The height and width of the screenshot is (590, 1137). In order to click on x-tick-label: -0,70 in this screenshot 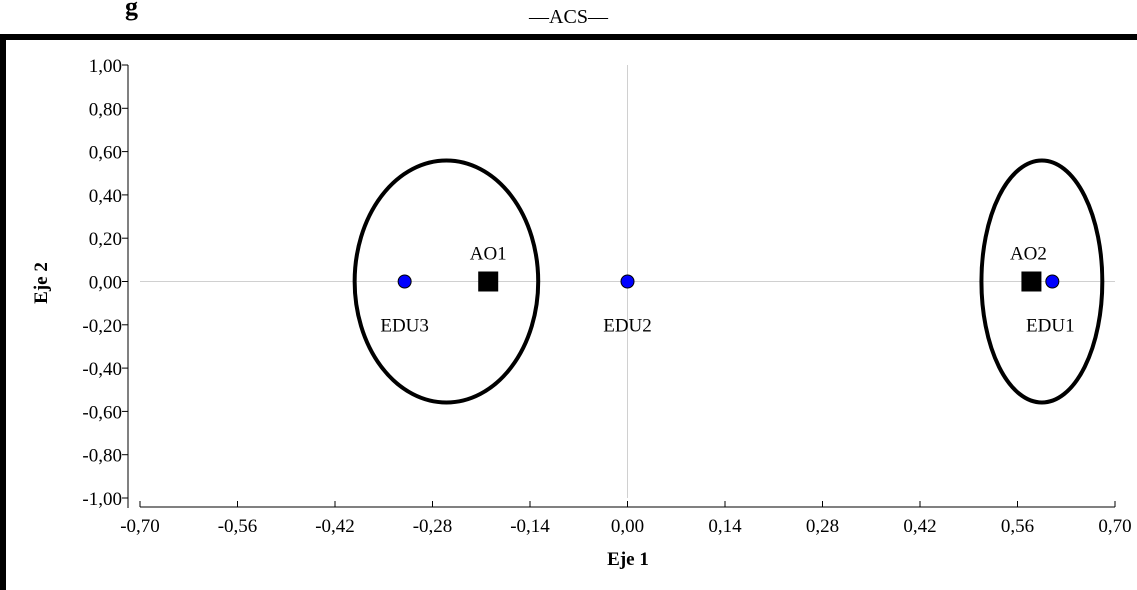, I will do `click(140, 526)`.